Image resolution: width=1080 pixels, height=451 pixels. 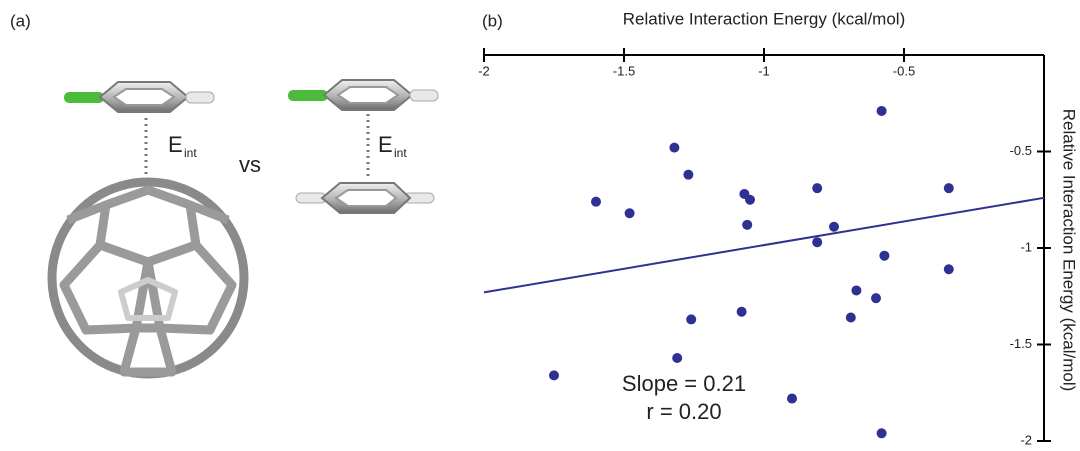 I want to click on fit-line, so click(x=764, y=245).